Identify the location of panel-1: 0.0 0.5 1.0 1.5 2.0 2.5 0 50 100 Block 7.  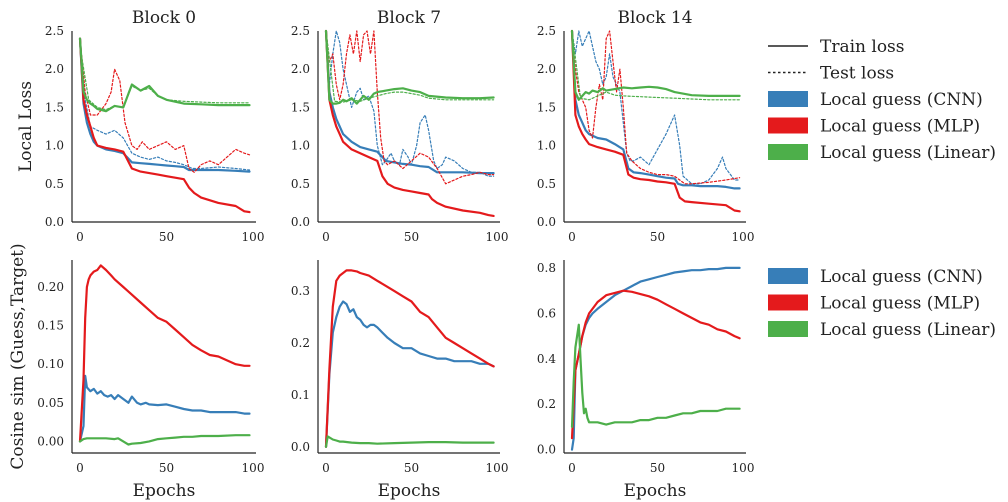
(400, 126).